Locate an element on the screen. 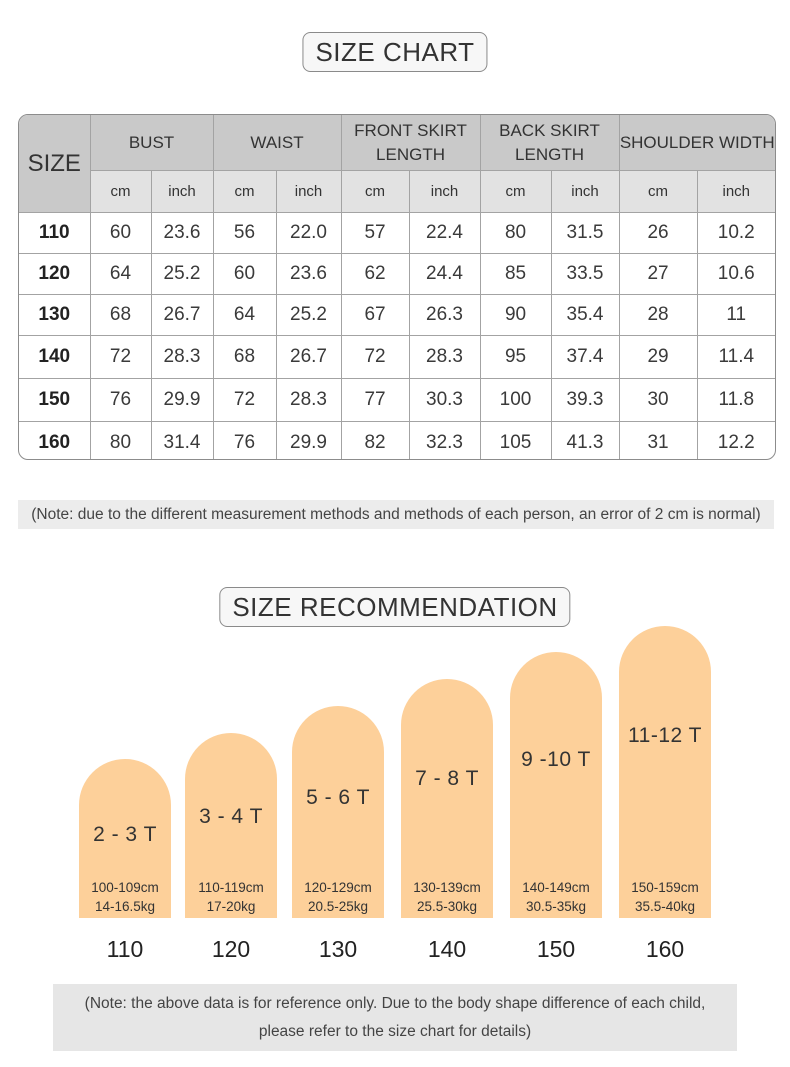 This screenshot has width=790, height=1067. age-range-label: 7 - 8 T is located at coordinates (447, 778).